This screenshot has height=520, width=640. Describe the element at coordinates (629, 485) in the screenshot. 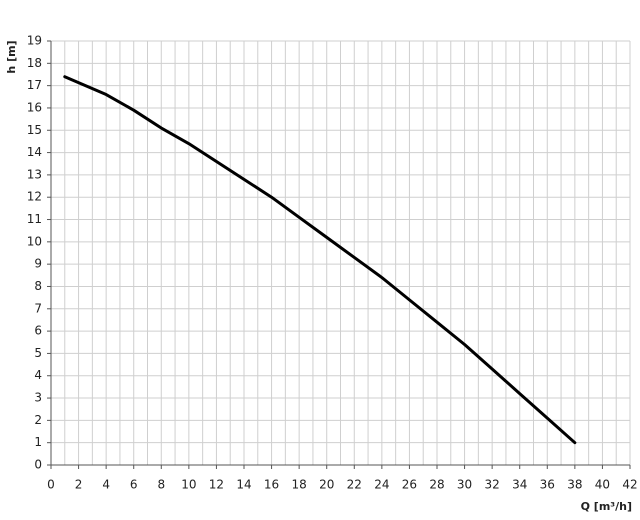

I see `x-tick-label: 42` at that location.